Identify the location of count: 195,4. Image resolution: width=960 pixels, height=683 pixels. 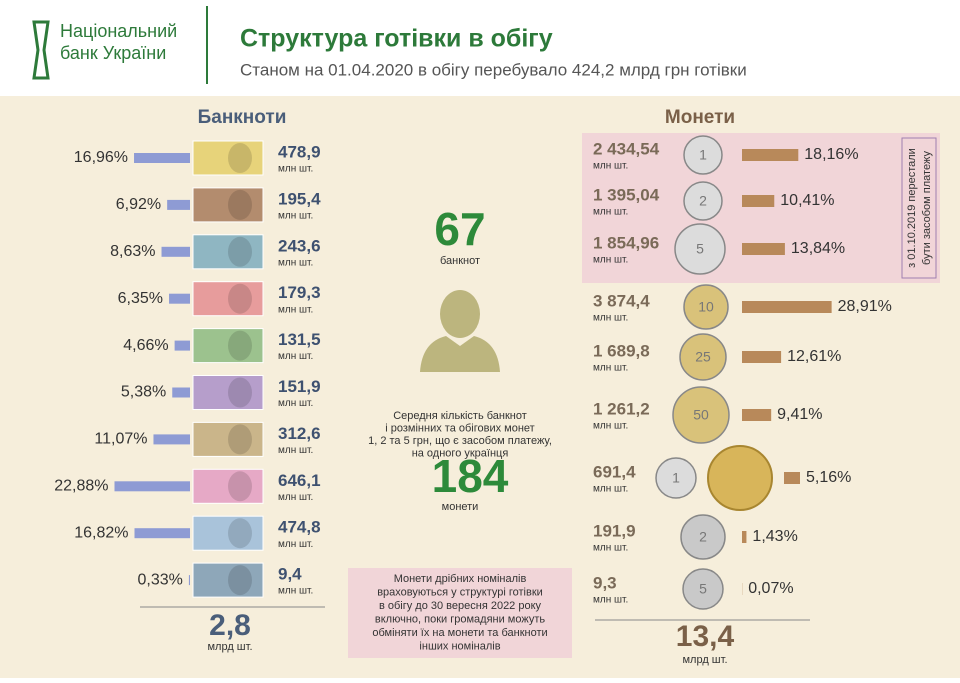
(299, 198).